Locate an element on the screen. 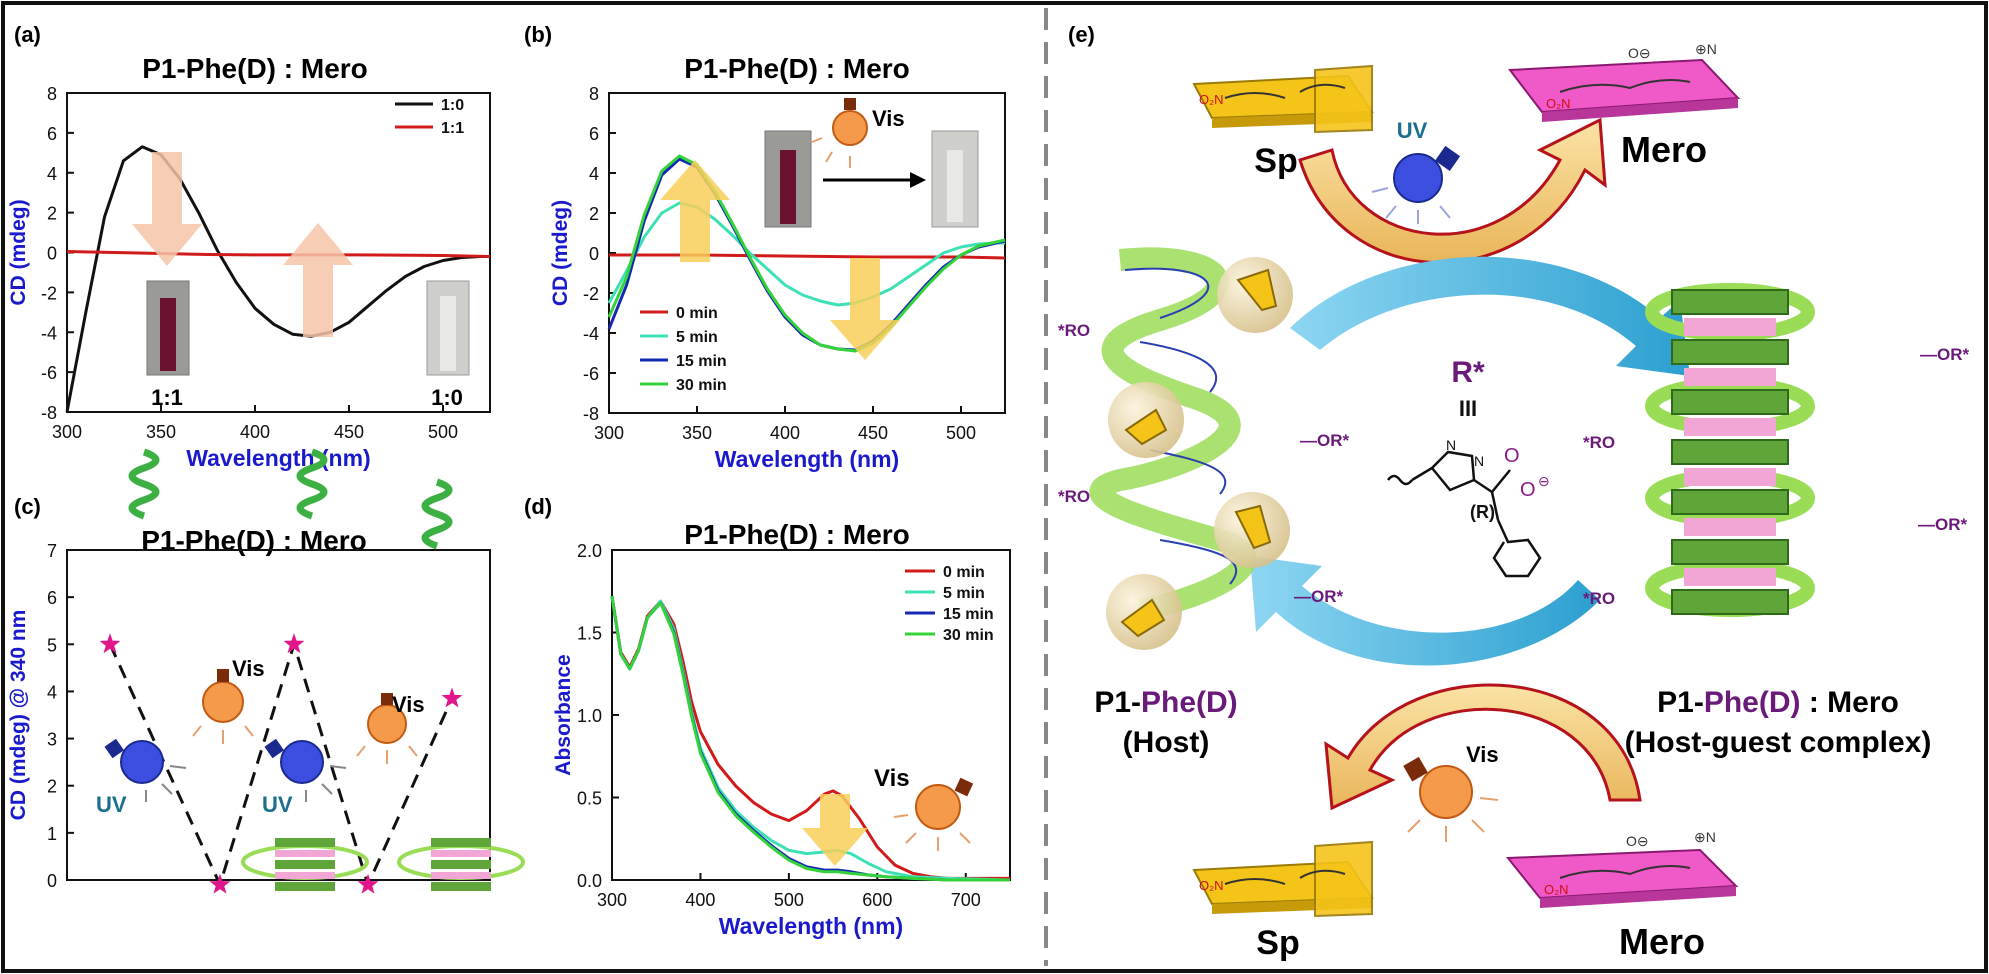 The image size is (1989, 974). y-tick-label: 0 is located at coordinates (52, 881).